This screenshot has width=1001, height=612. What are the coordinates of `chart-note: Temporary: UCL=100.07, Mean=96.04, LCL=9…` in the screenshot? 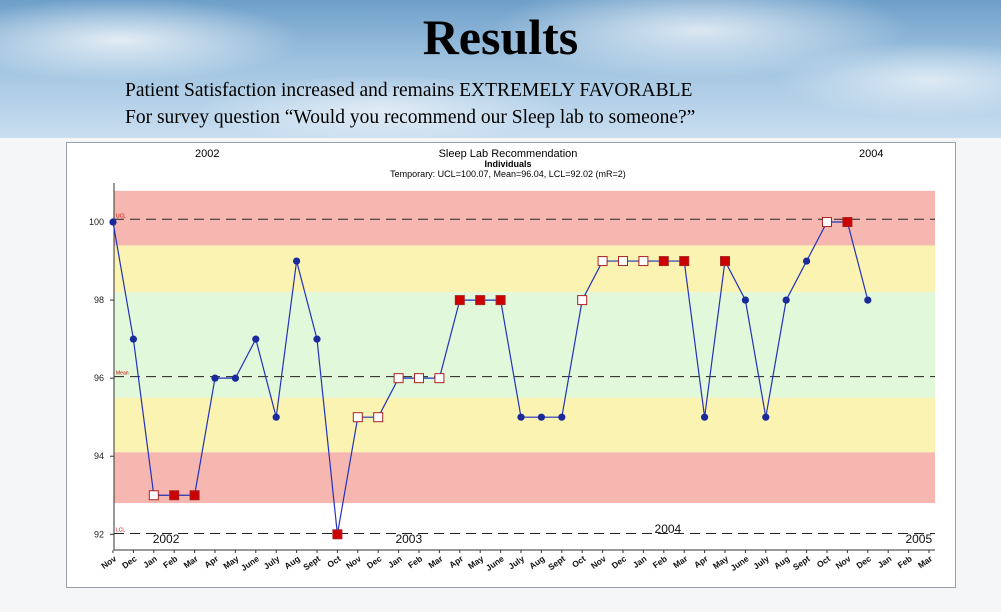 It's located at (508, 174).